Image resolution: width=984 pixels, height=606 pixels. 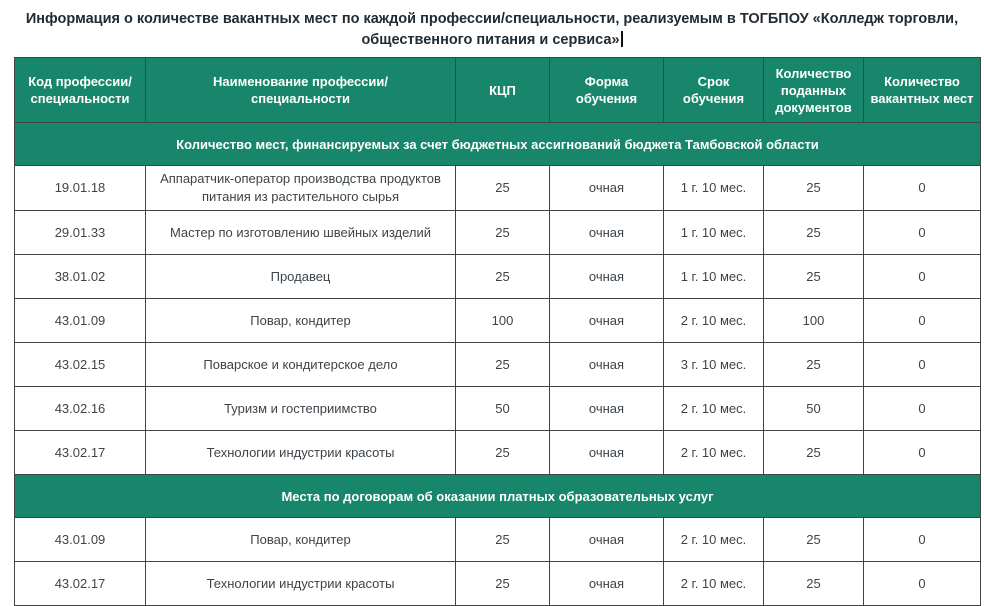 I want to click on cell-kcp: 50, so click(x=502, y=408).